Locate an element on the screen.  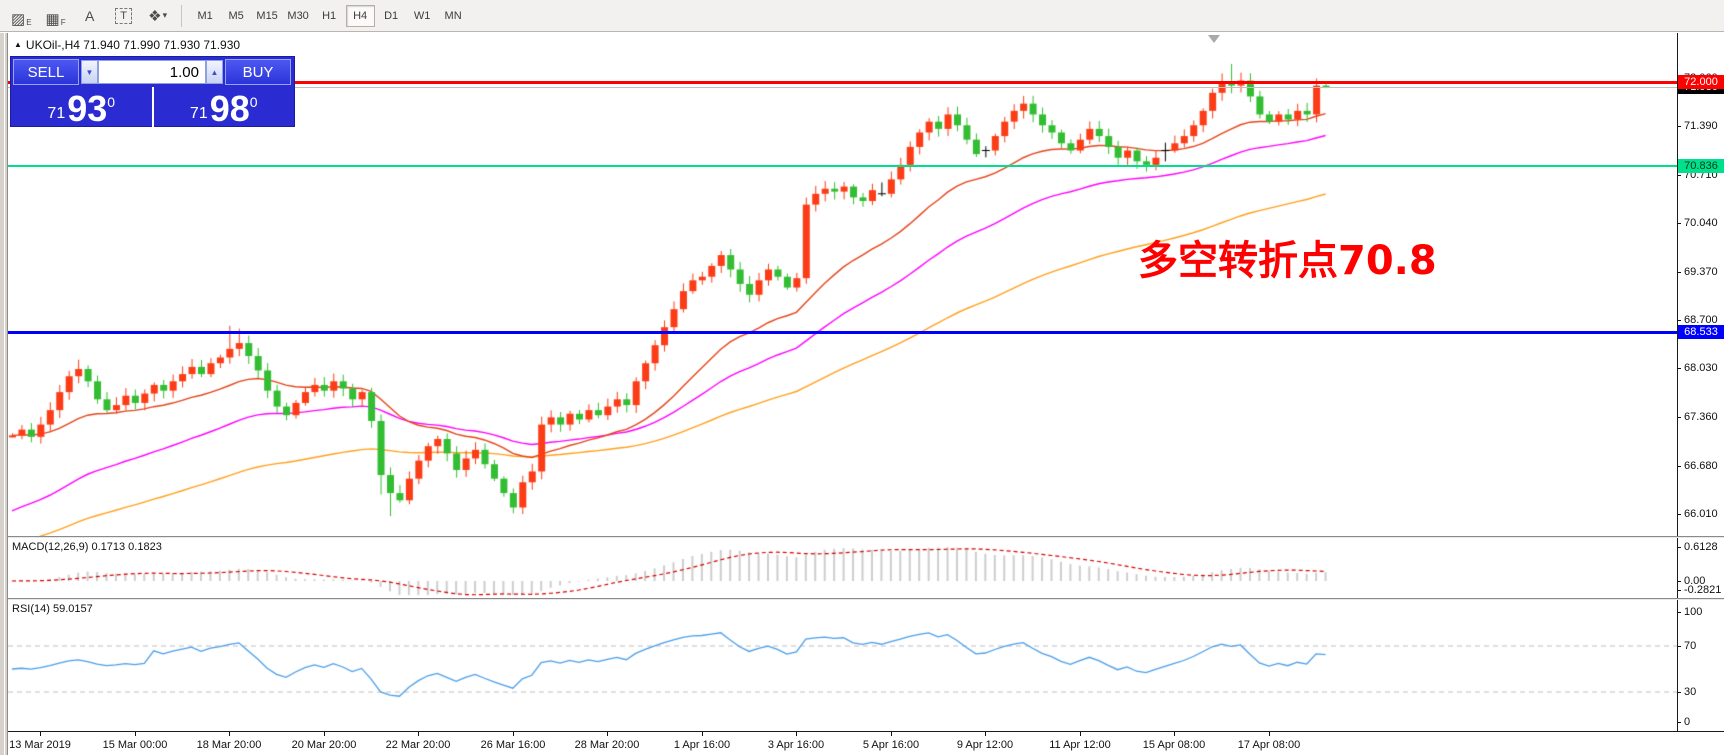
macd-label: MACD(12,26,9) 0.1713 0.1823 is located at coordinates (87, 547).